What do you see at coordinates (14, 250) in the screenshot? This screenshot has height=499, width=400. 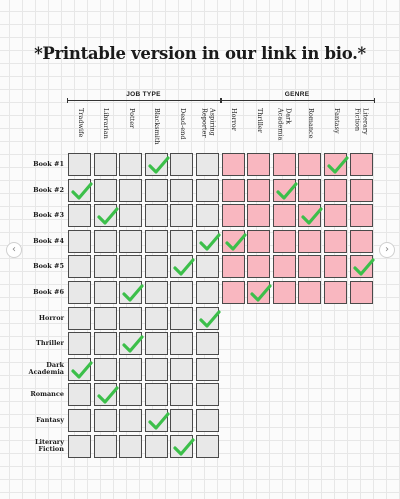 I see `chevron-left-icon: ‹` at bounding box center [14, 250].